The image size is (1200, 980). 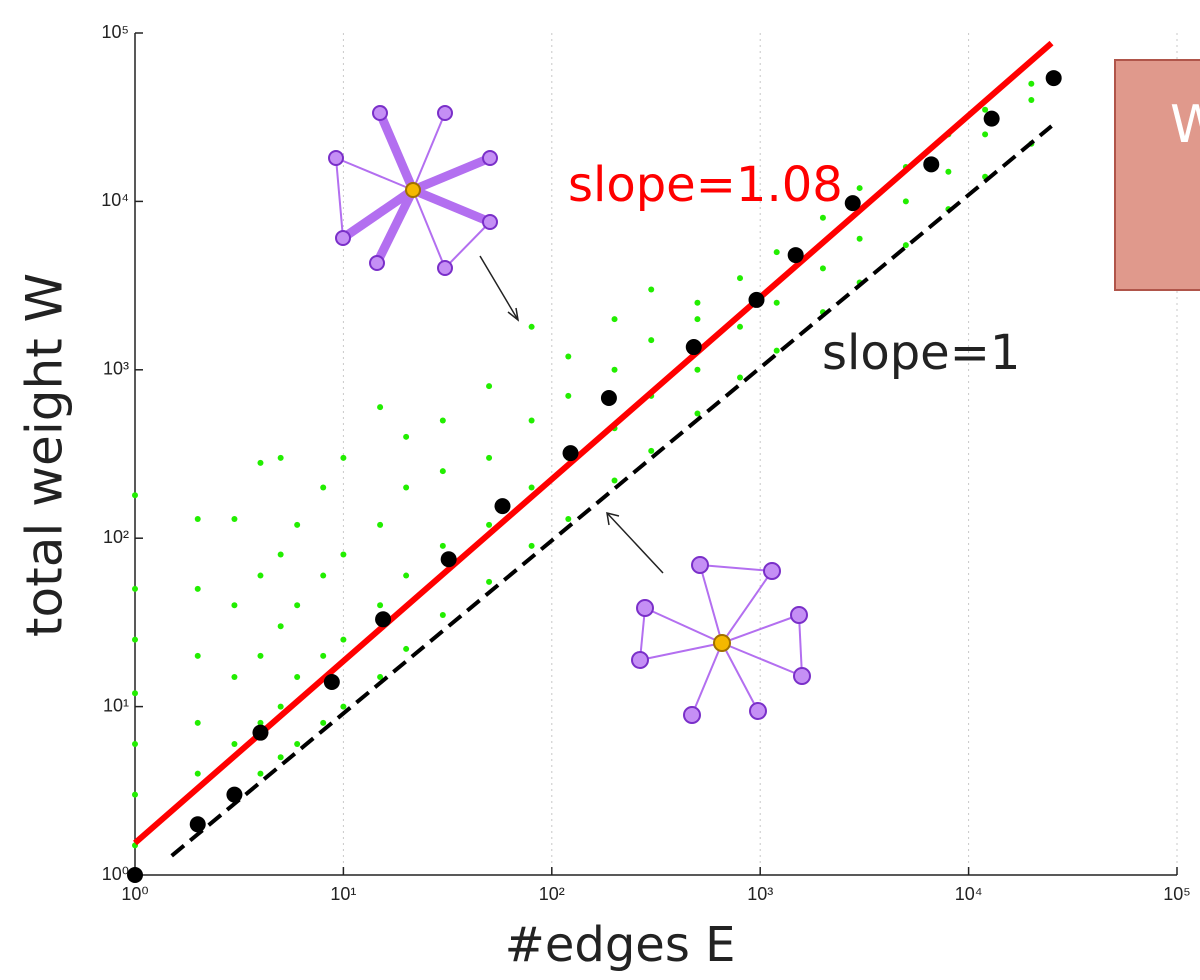 What do you see at coordinates (921, 353) in the screenshot?
I see `annotation: slope=1` at bounding box center [921, 353].